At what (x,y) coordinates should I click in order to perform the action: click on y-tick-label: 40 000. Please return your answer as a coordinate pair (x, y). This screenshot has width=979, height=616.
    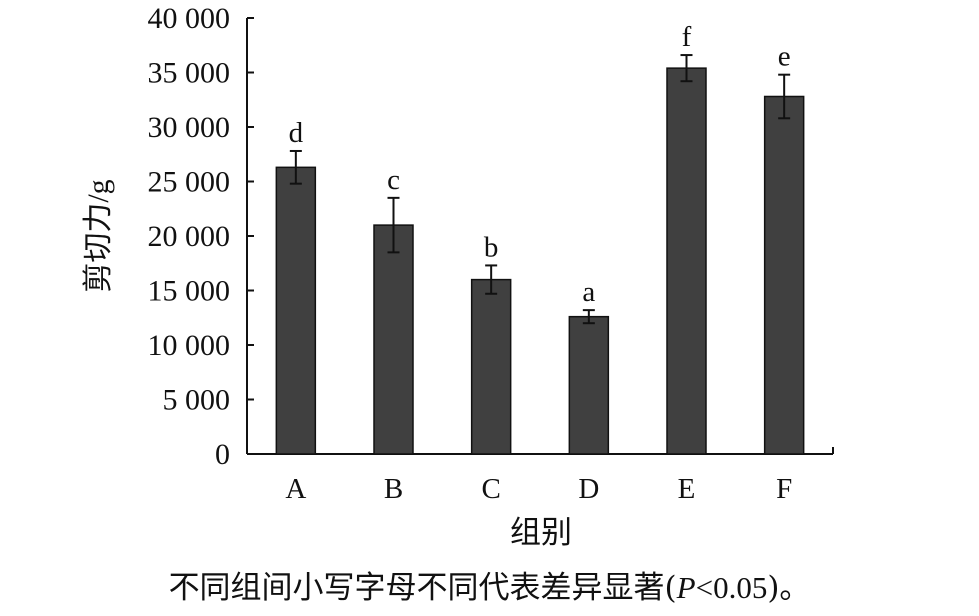
    Looking at the image, I should click on (189, 18).